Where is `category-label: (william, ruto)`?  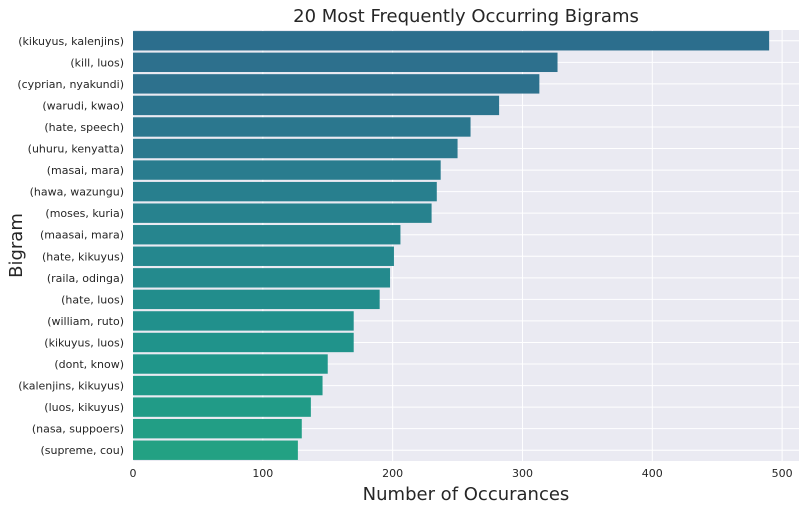 category-label: (william, ruto) is located at coordinates (85, 321).